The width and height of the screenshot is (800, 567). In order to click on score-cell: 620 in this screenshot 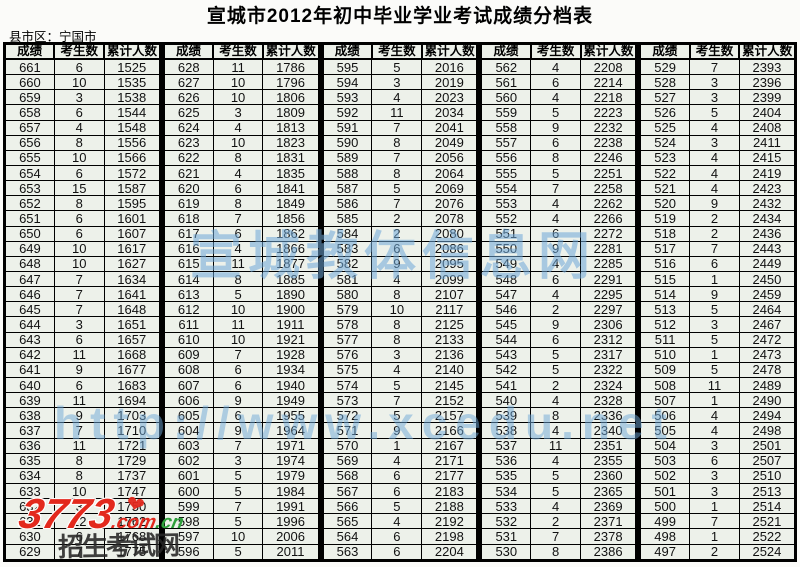, I will do `click(188, 188)`.